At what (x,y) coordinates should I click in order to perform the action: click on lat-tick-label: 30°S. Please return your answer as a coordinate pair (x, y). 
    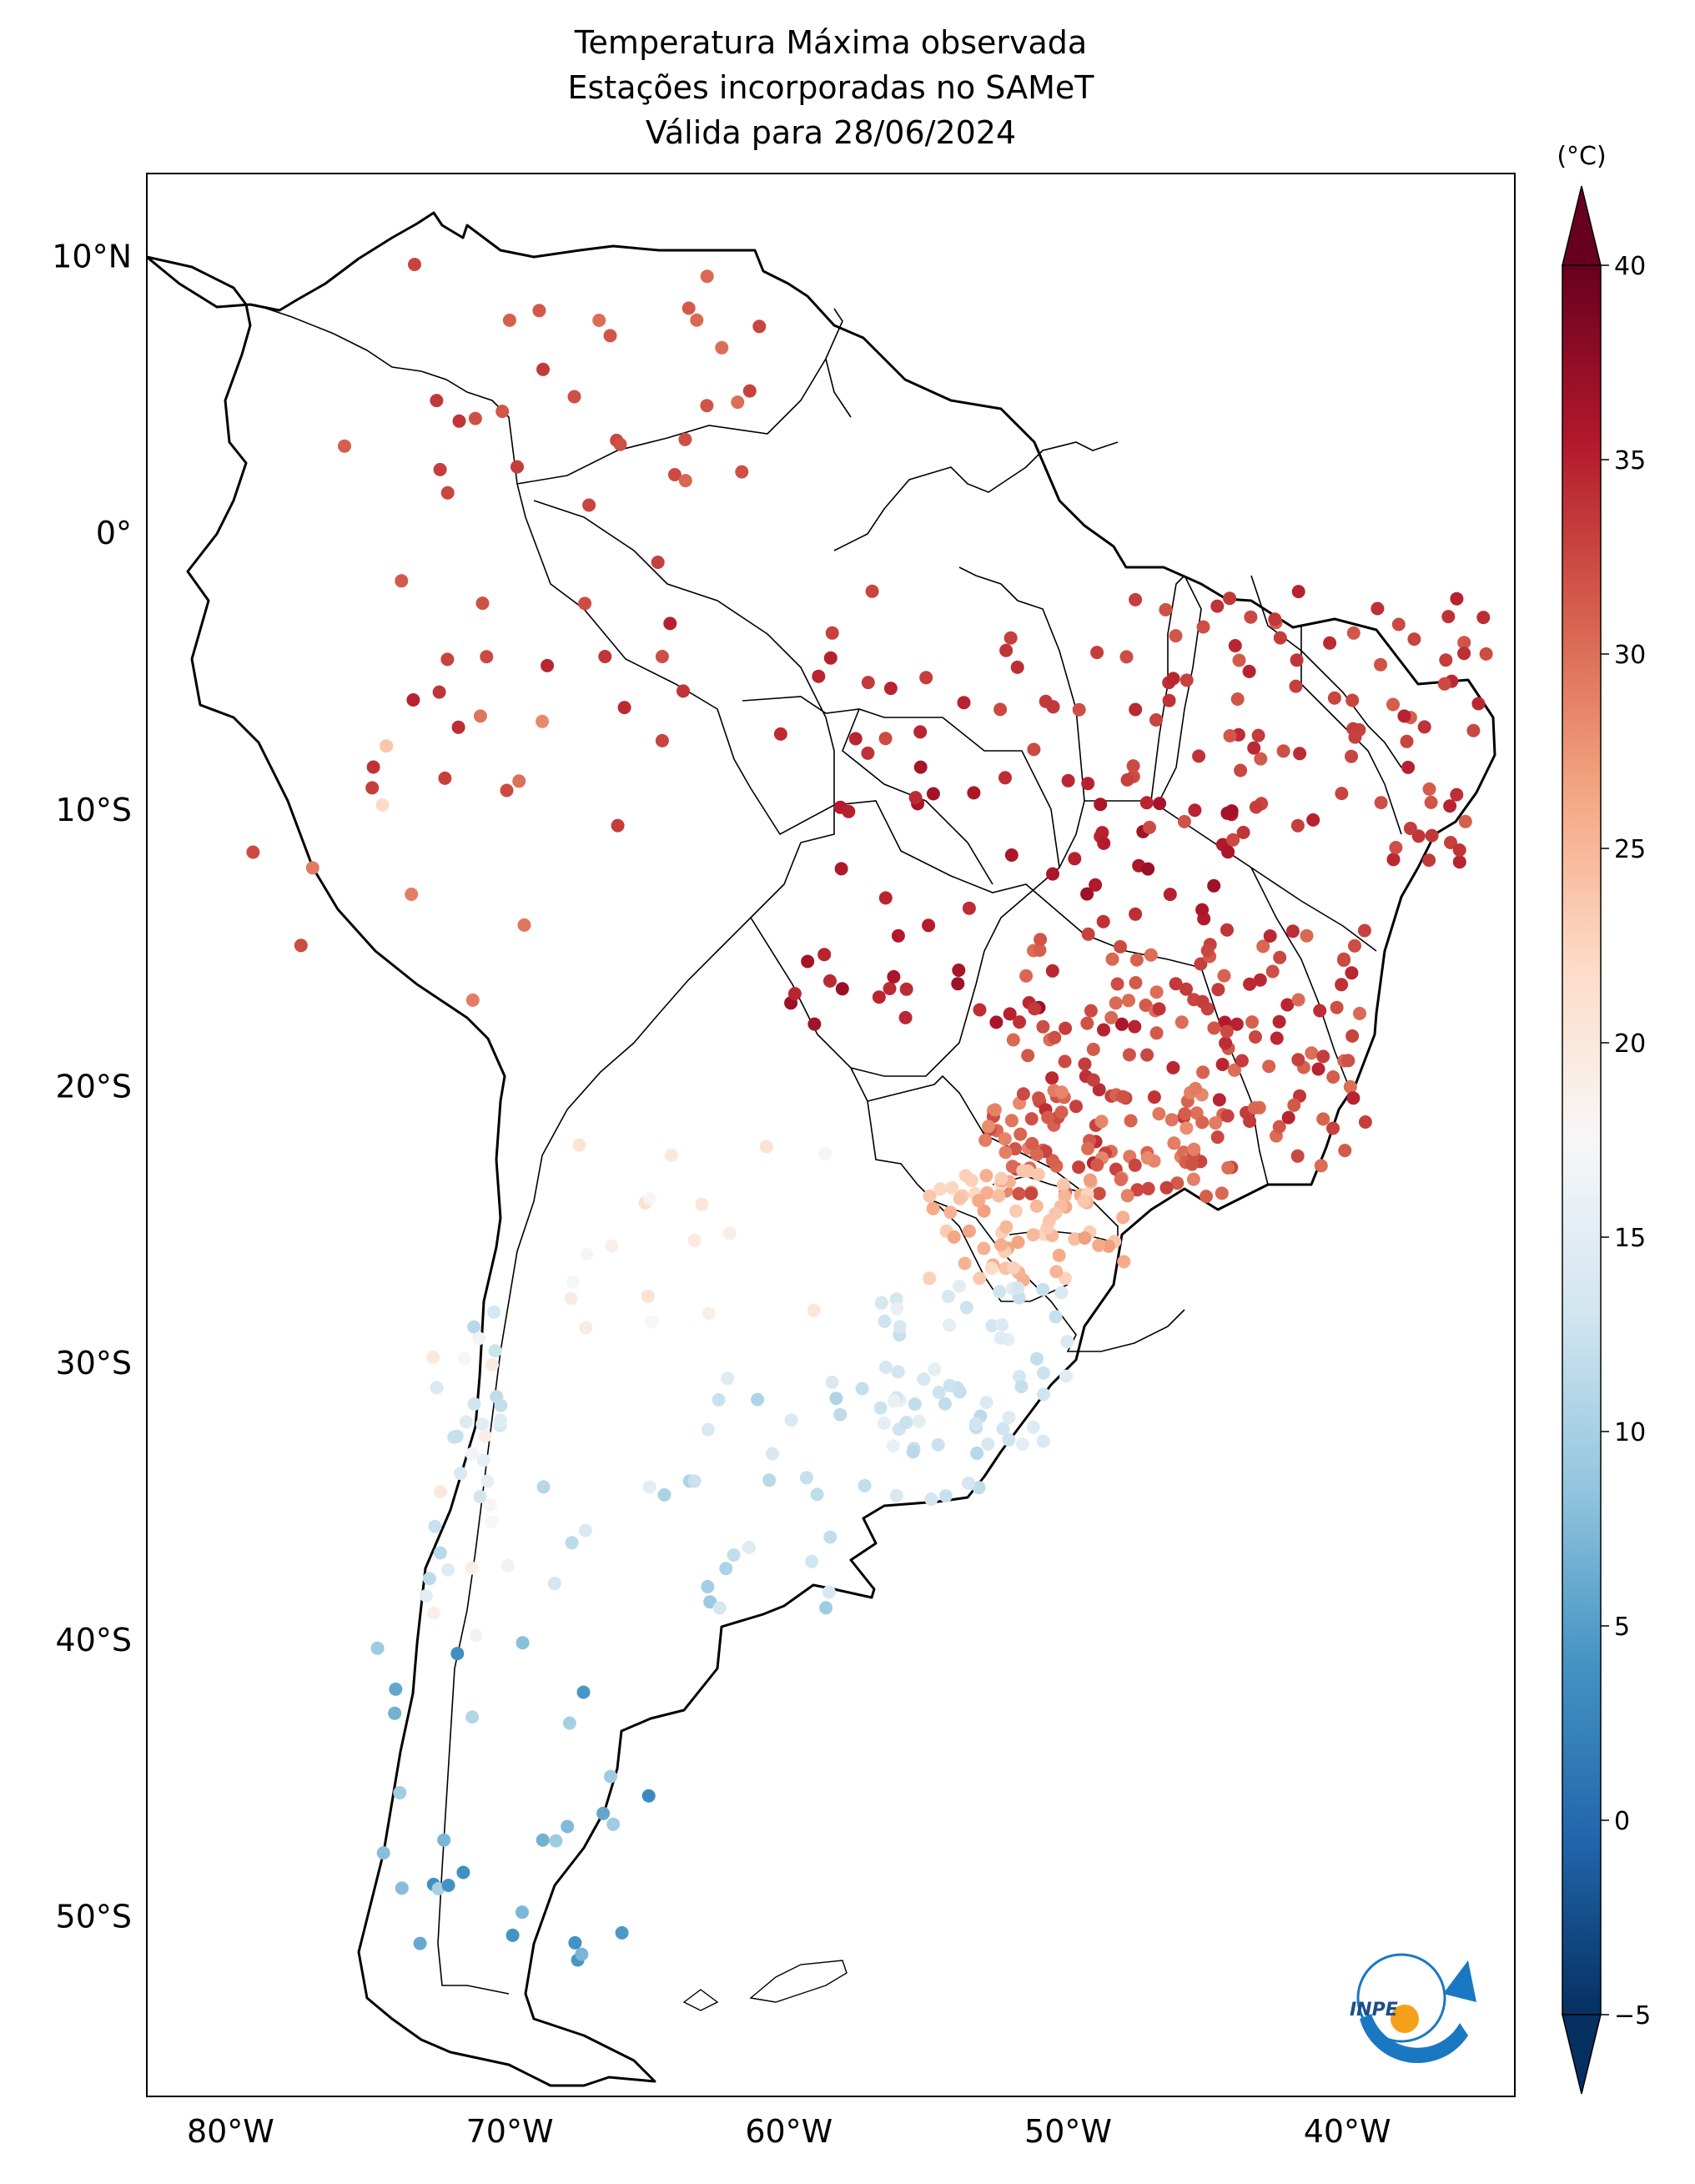
    Looking at the image, I should click on (94, 1363).